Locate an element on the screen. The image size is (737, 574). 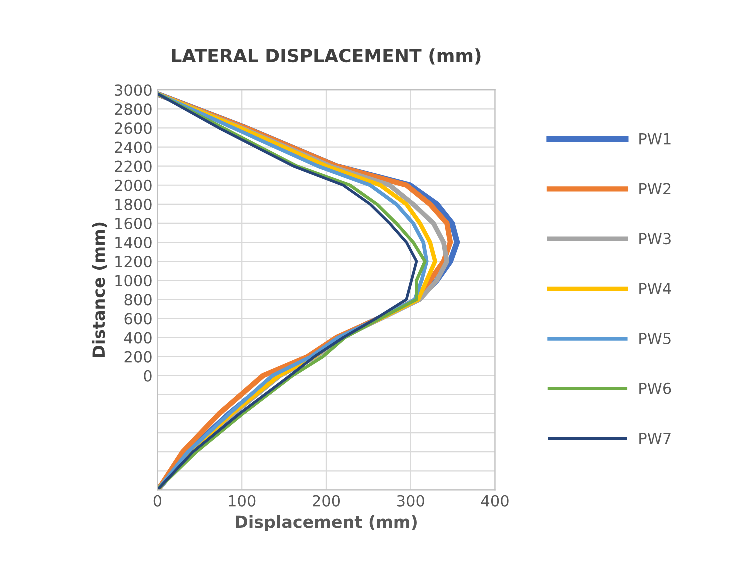
y-tick-label: 1600 is located at coordinates (134, 224).